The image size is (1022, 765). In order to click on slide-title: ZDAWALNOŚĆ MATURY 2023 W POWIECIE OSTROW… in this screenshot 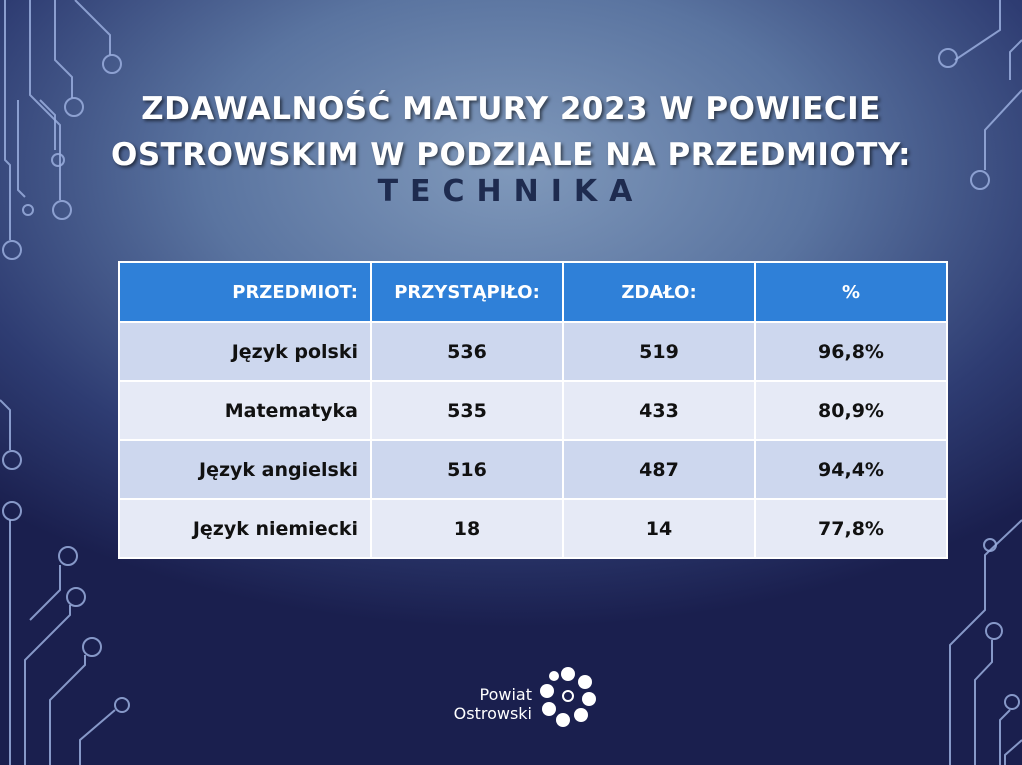, I will do `click(511, 132)`.